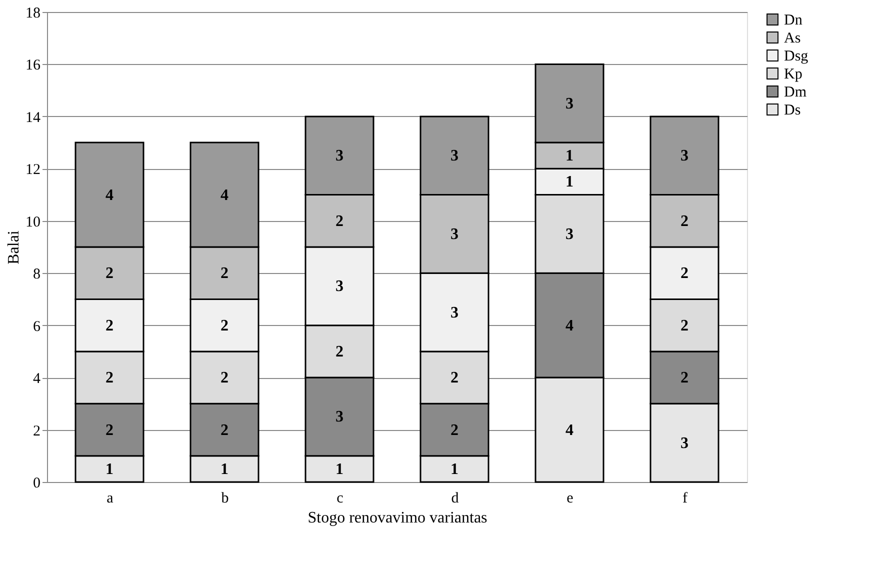  I want to click on y-tick-label: 4, so click(37, 379).